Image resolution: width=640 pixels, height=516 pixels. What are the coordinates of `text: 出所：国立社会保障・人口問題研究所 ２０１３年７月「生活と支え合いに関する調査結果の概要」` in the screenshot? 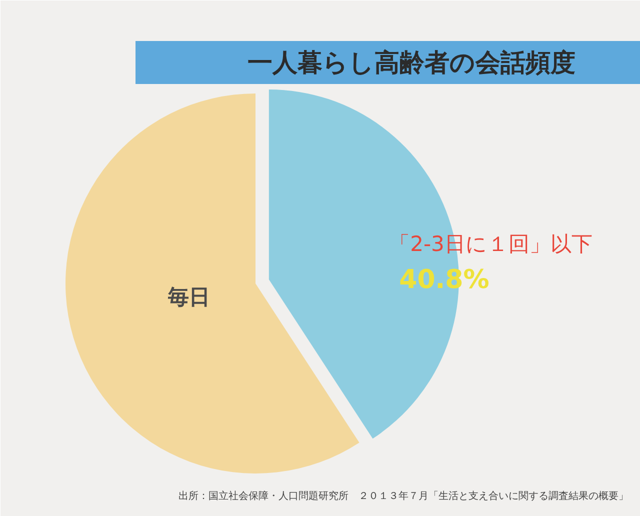 It's located at (403, 496).